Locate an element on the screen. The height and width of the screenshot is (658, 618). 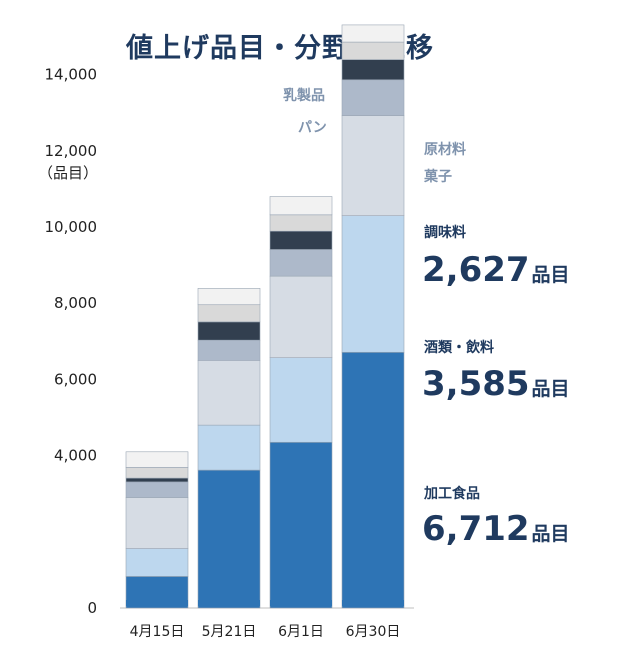
processed-foods-count-value: 6,712 is located at coordinates (476, 529).